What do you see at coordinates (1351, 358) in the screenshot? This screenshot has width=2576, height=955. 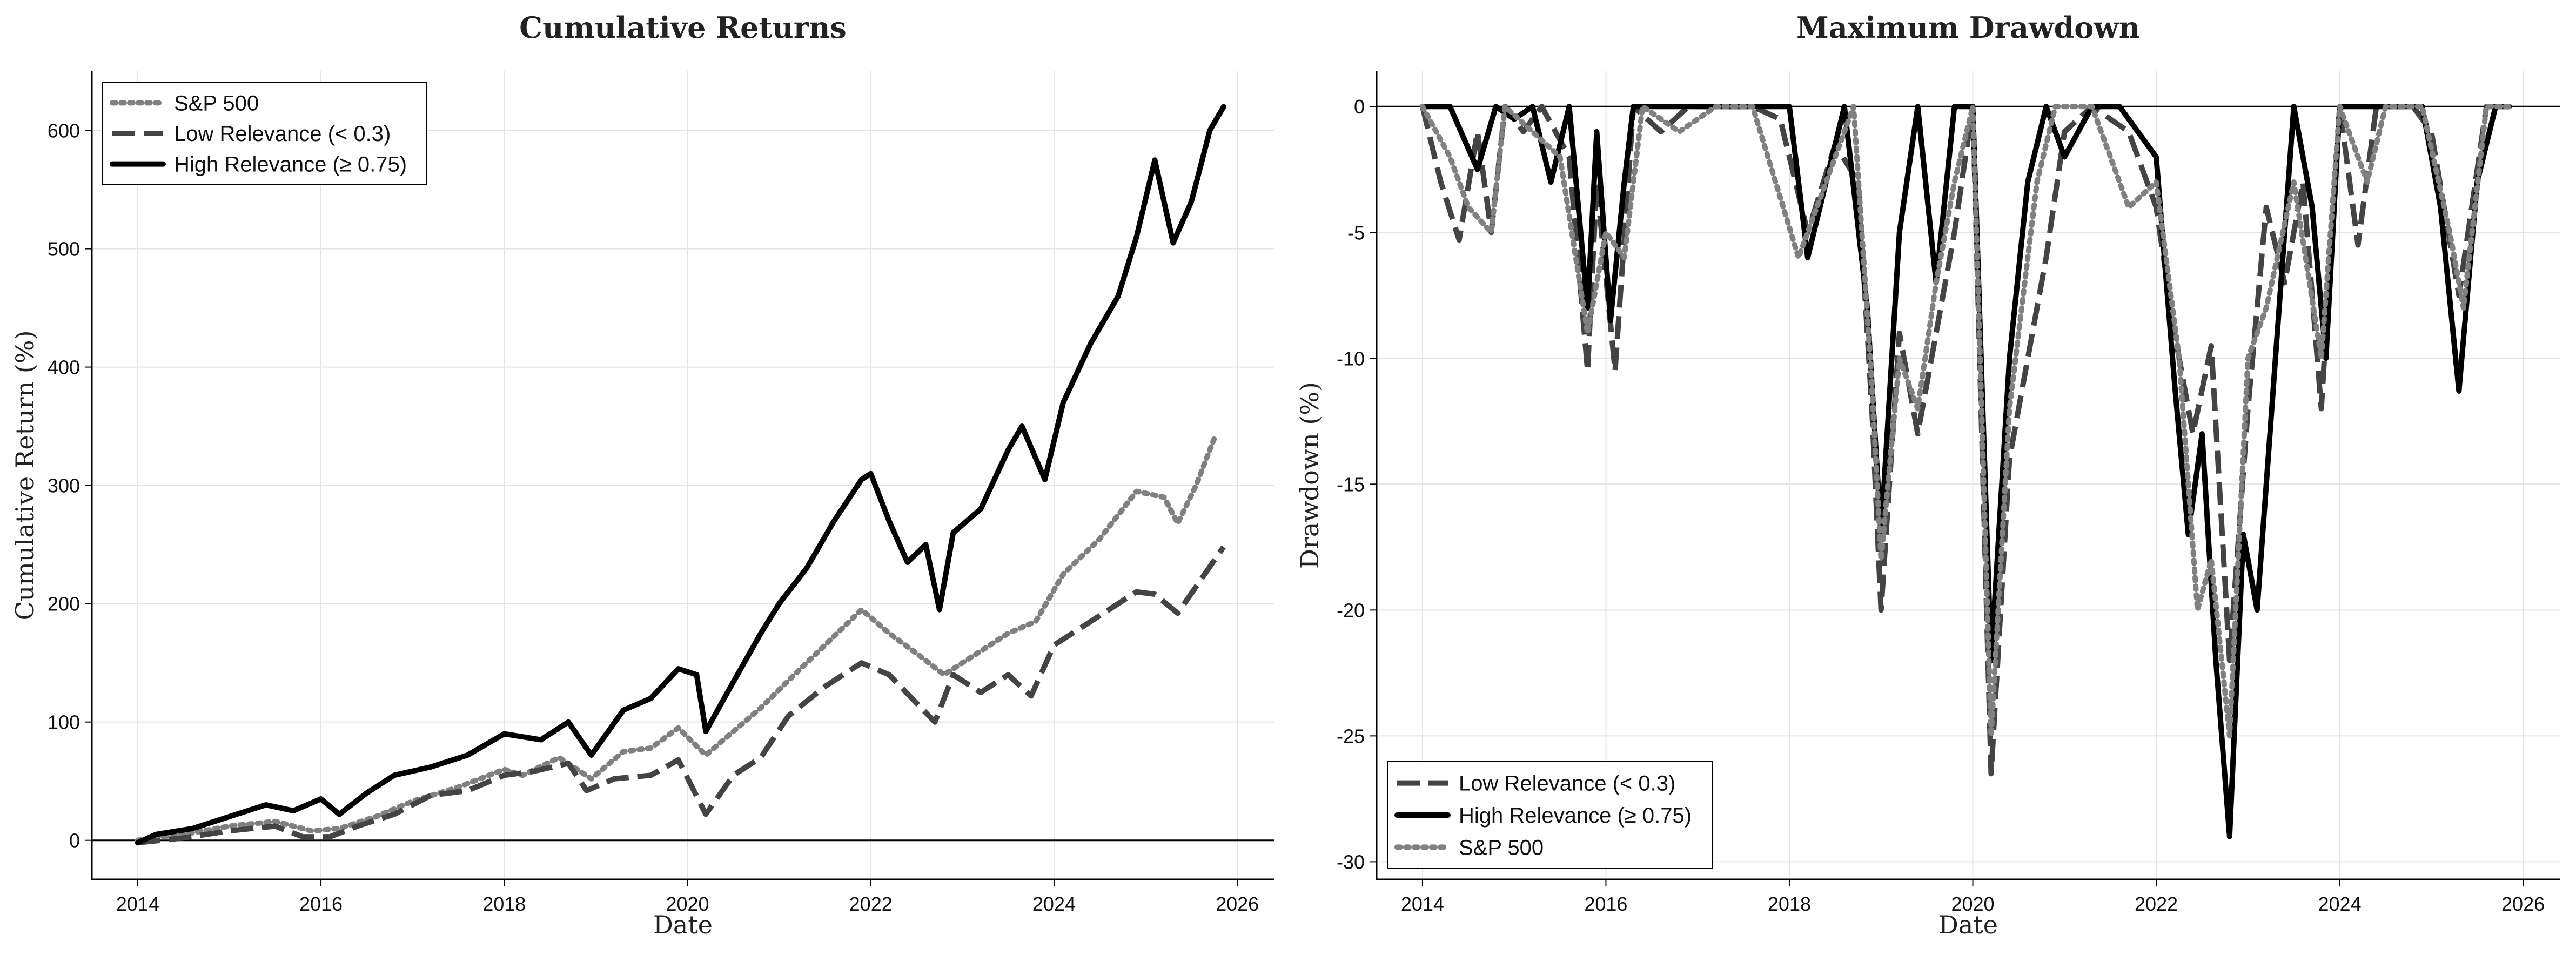 I see `y-tick-label: -10` at bounding box center [1351, 358].